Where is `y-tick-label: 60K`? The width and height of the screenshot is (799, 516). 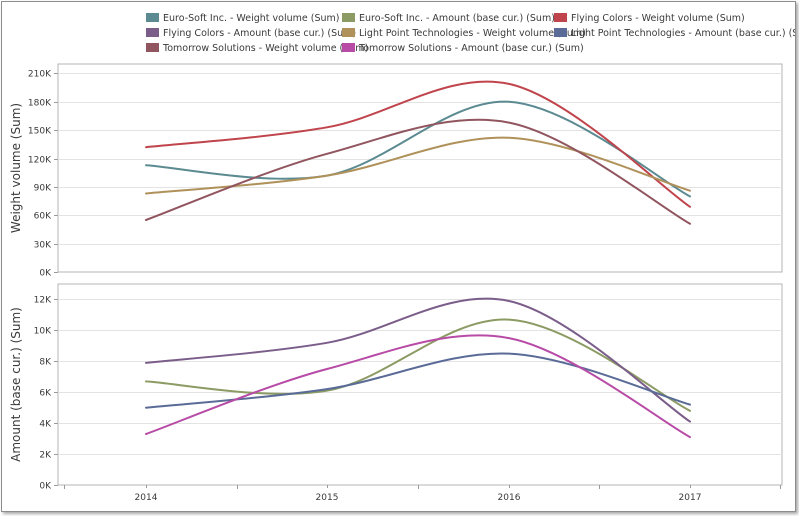
y-tick-label: 60K is located at coordinates (43, 217).